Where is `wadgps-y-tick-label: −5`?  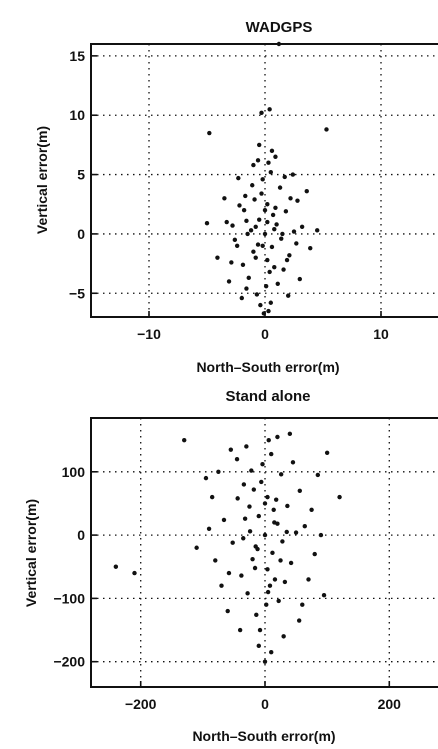
wadgps-y-tick-label: −5 is located at coordinates (77, 293).